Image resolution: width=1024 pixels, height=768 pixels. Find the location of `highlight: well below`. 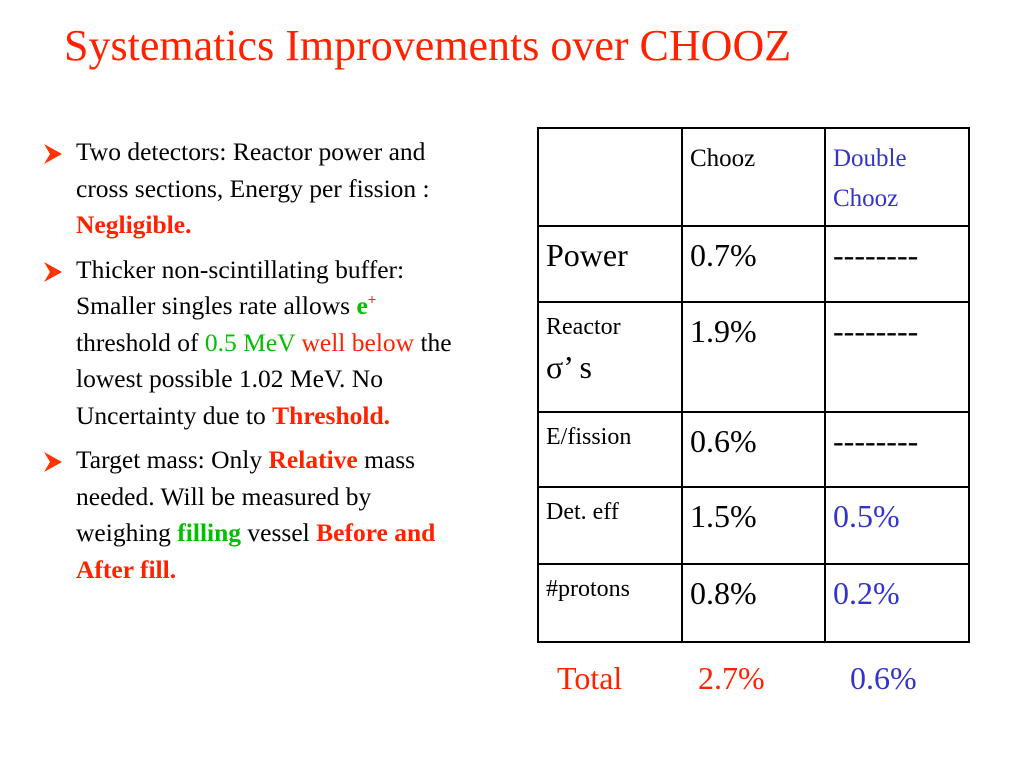

highlight: well below is located at coordinates (355, 342).